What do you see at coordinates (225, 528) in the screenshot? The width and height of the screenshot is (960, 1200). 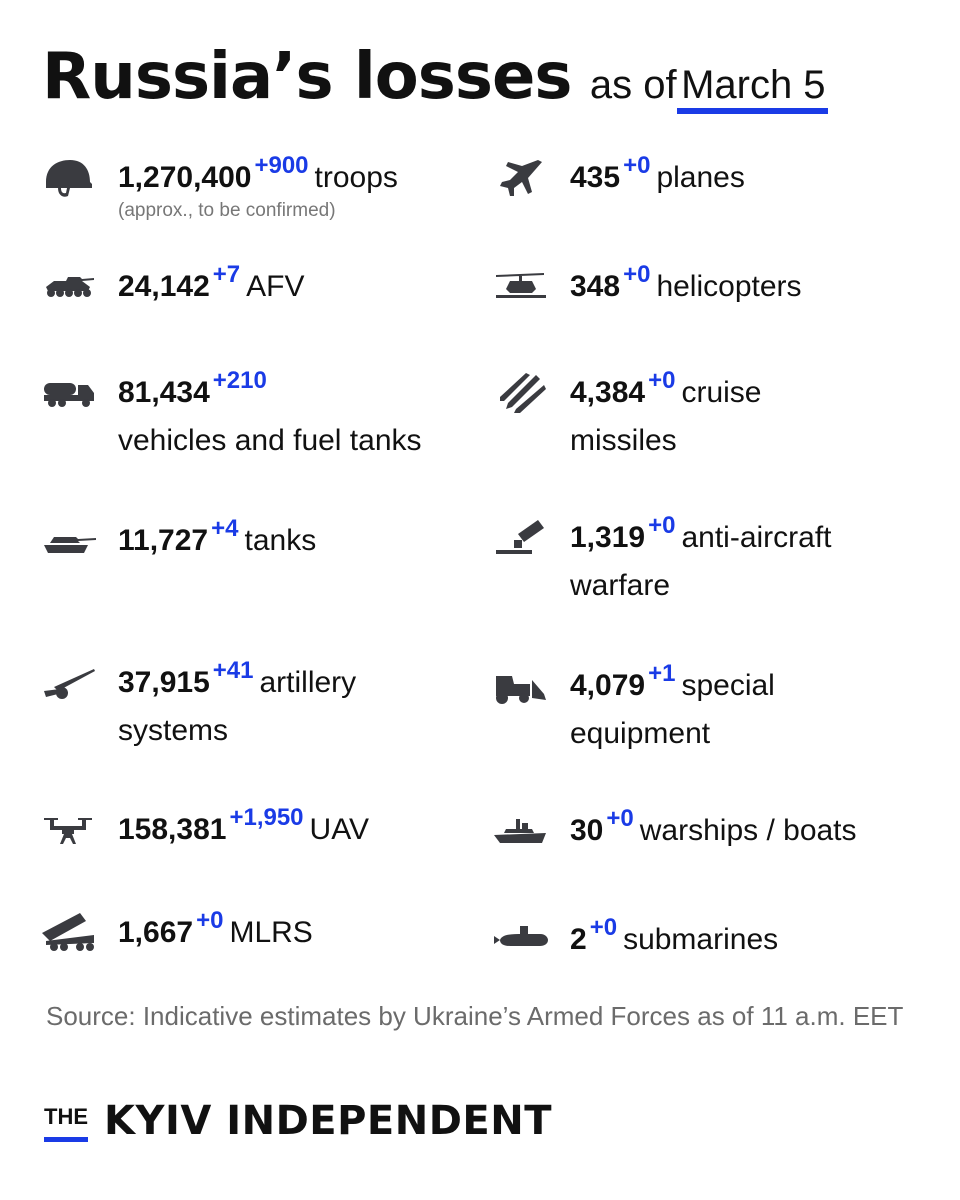 I see `loss-delta: +4` at bounding box center [225, 528].